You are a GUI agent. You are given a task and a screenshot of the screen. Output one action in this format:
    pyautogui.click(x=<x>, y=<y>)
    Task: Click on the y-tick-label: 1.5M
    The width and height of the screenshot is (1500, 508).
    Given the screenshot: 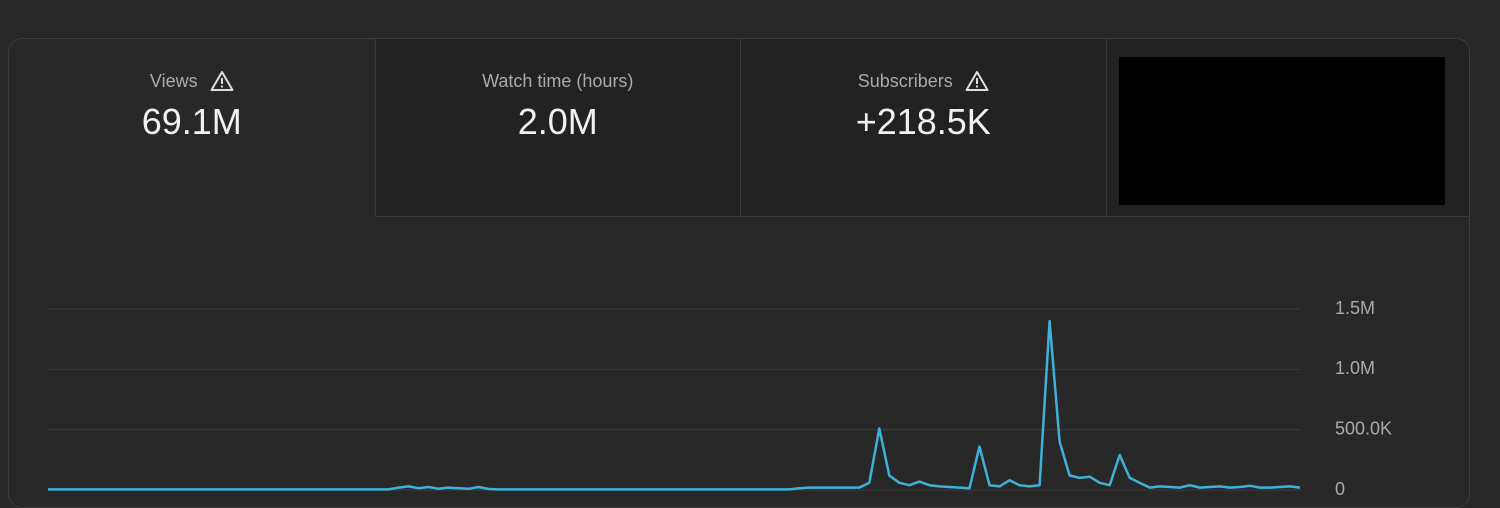 What is the action you would take?
    pyautogui.click(x=1355, y=308)
    